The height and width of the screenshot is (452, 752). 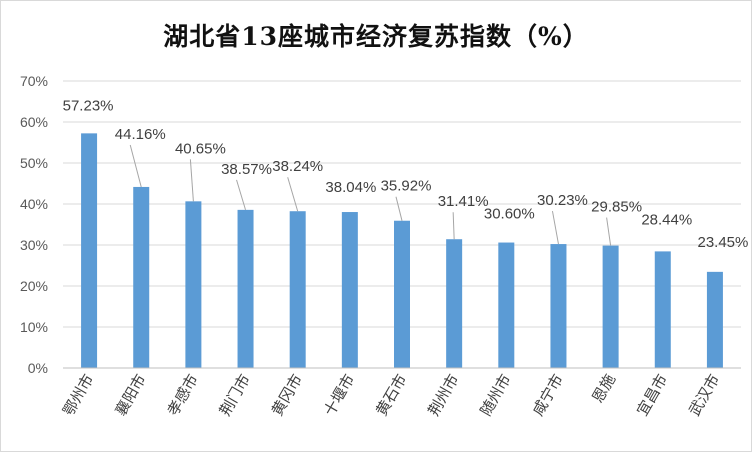 What do you see at coordinates (78, 395) in the screenshot?
I see `x-tick-label: 鄂州市` at bounding box center [78, 395].